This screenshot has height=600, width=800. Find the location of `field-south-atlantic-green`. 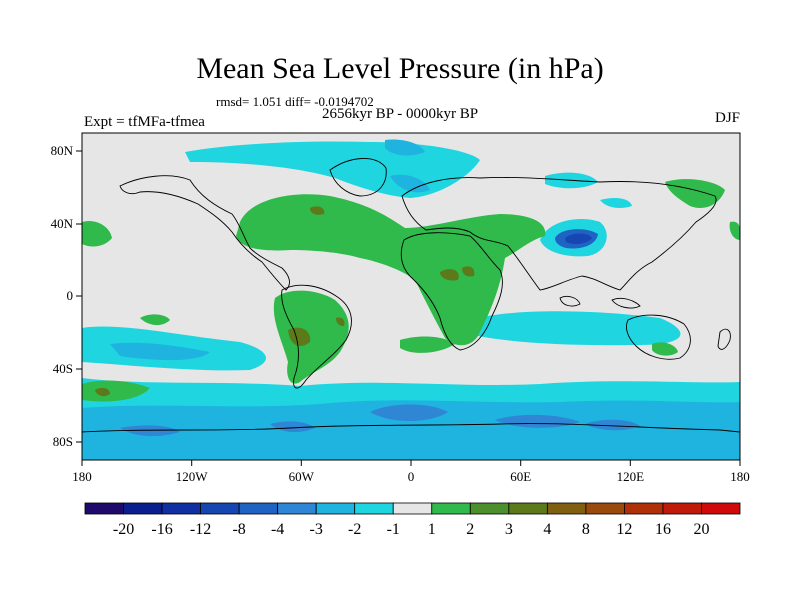

field-south-atlantic-green is located at coordinates (427, 344).